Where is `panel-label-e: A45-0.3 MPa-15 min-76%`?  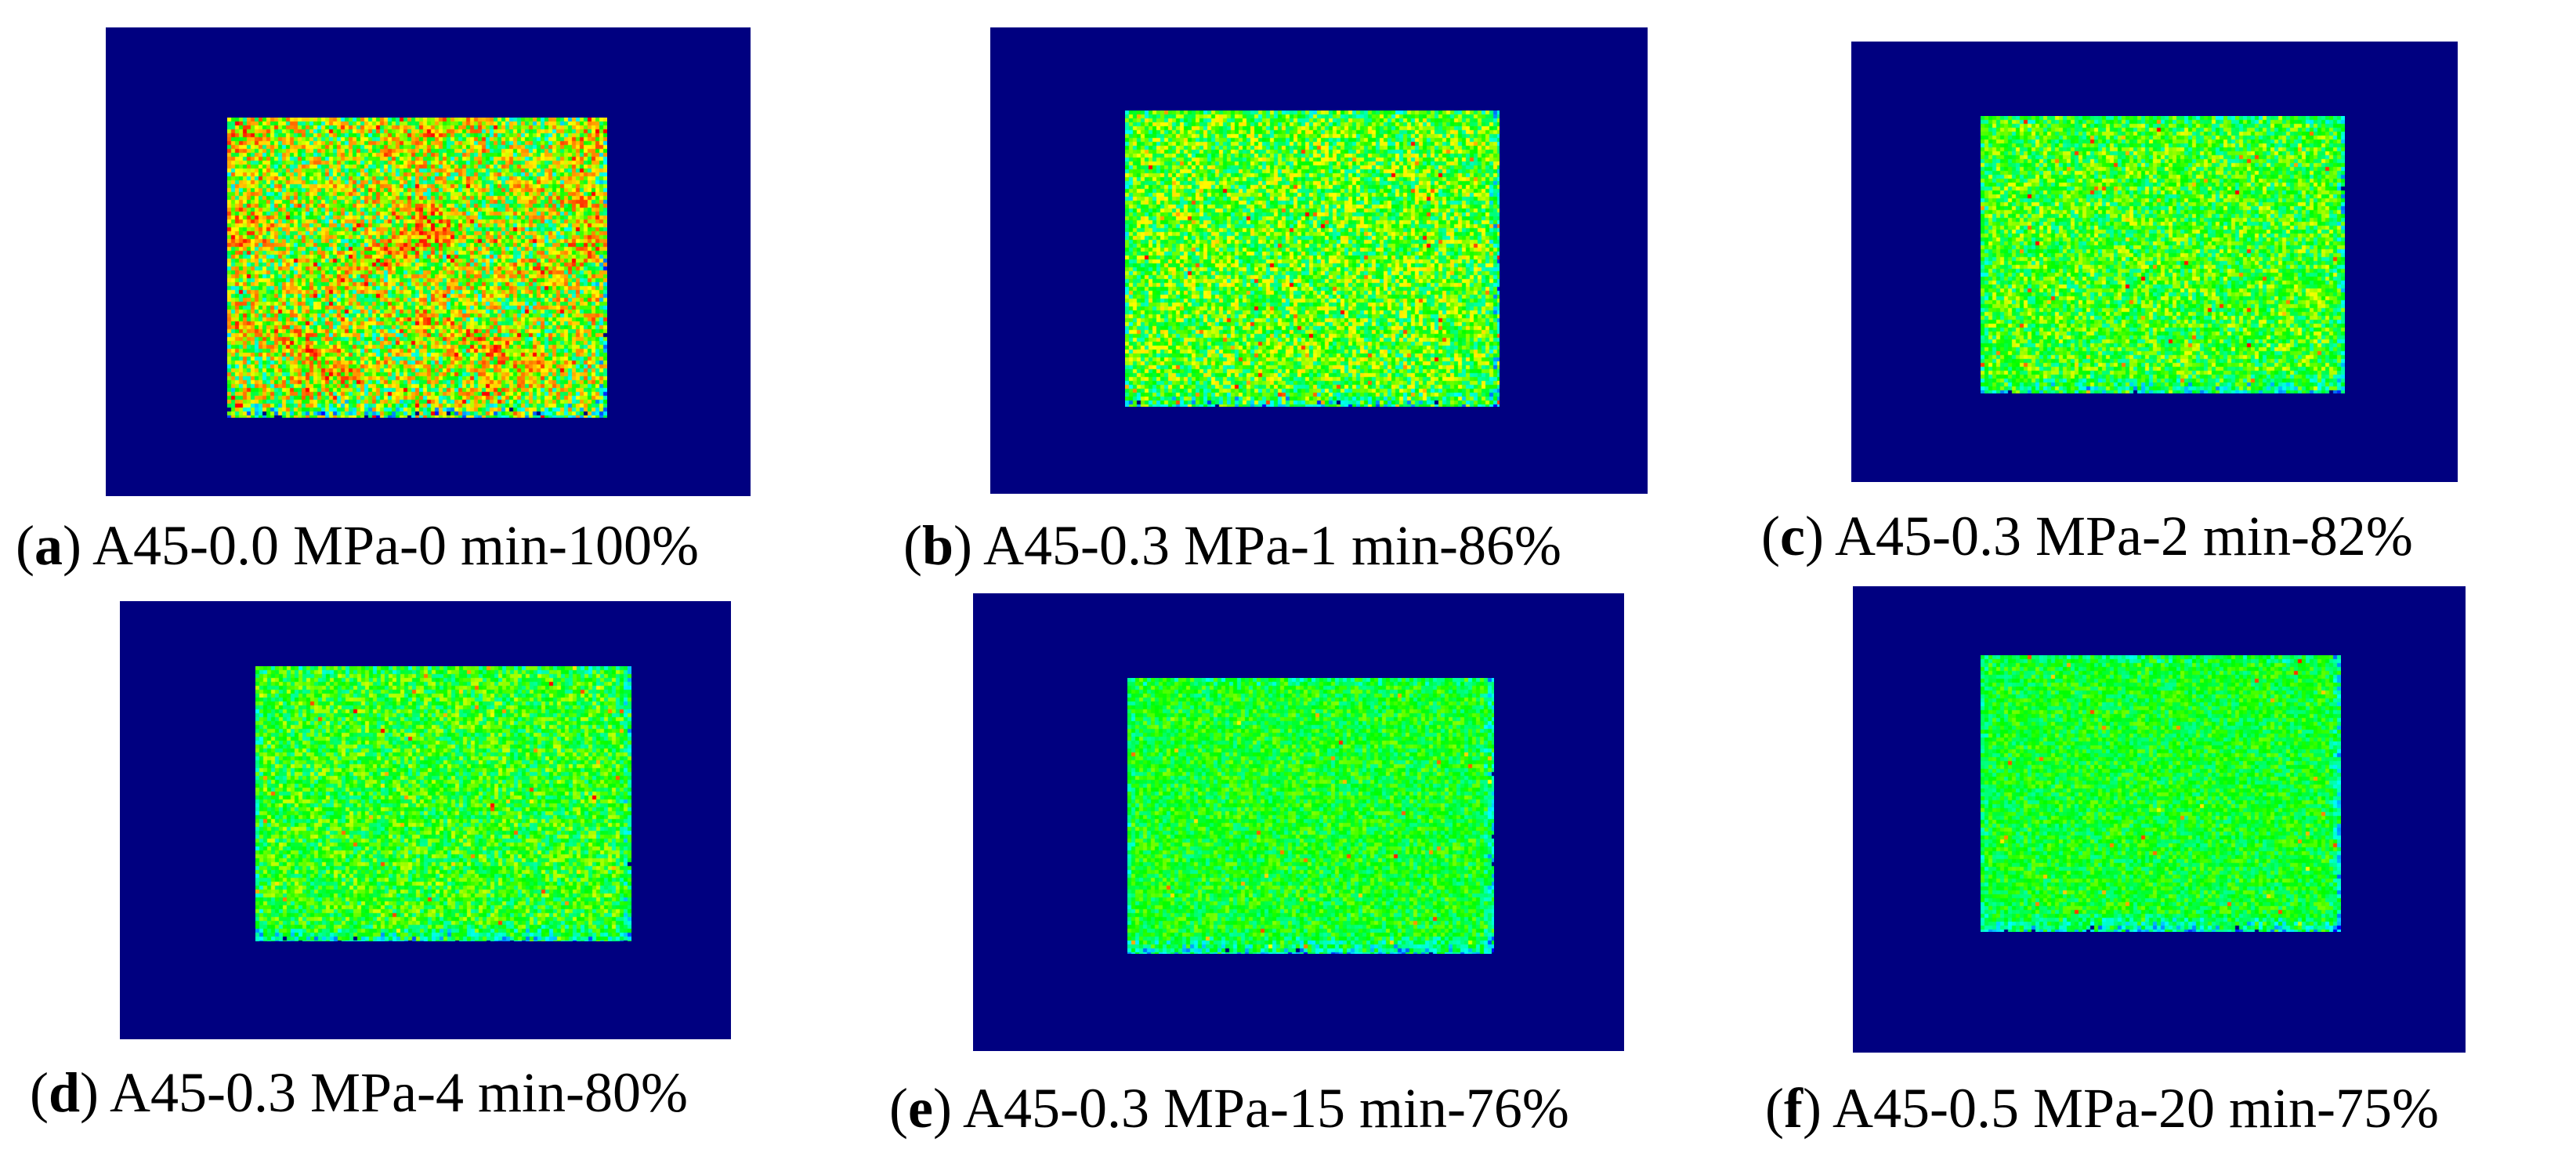
panel-label-e: A45-0.3 MPa-15 min-76% is located at coordinates (1265, 1108).